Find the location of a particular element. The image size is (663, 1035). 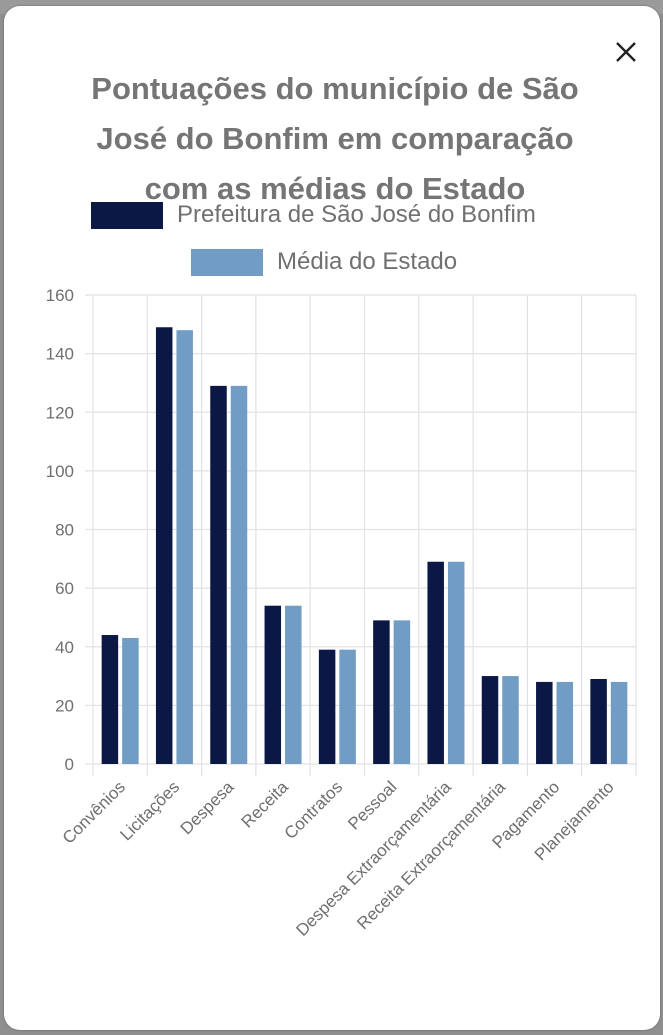

chart-title-line-1: Pontuações do município de São is located at coordinates (335, 88).